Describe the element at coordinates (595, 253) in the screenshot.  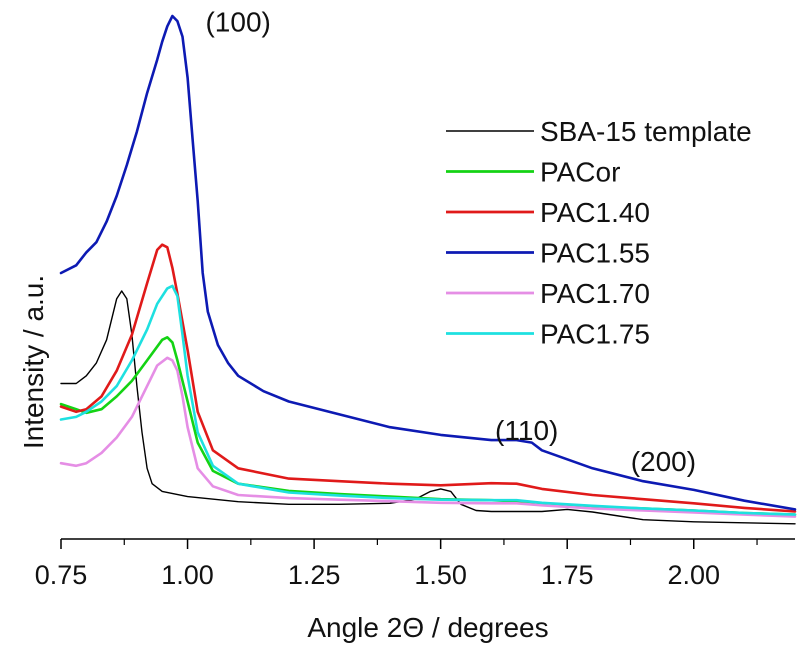
I see `legend-label-pac1-55: PAC1.55` at that location.